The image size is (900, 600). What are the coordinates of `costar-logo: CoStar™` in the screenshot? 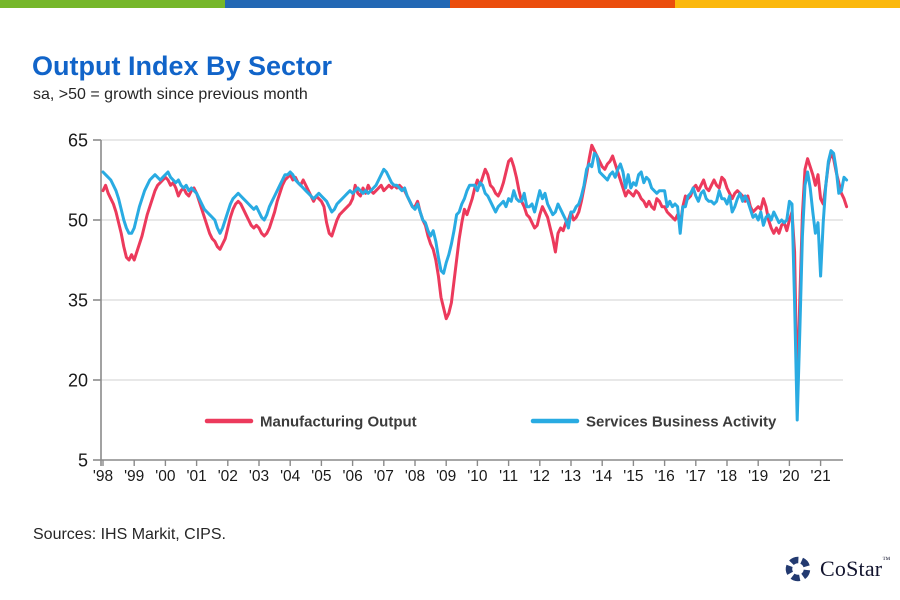 It's located at (836, 569).